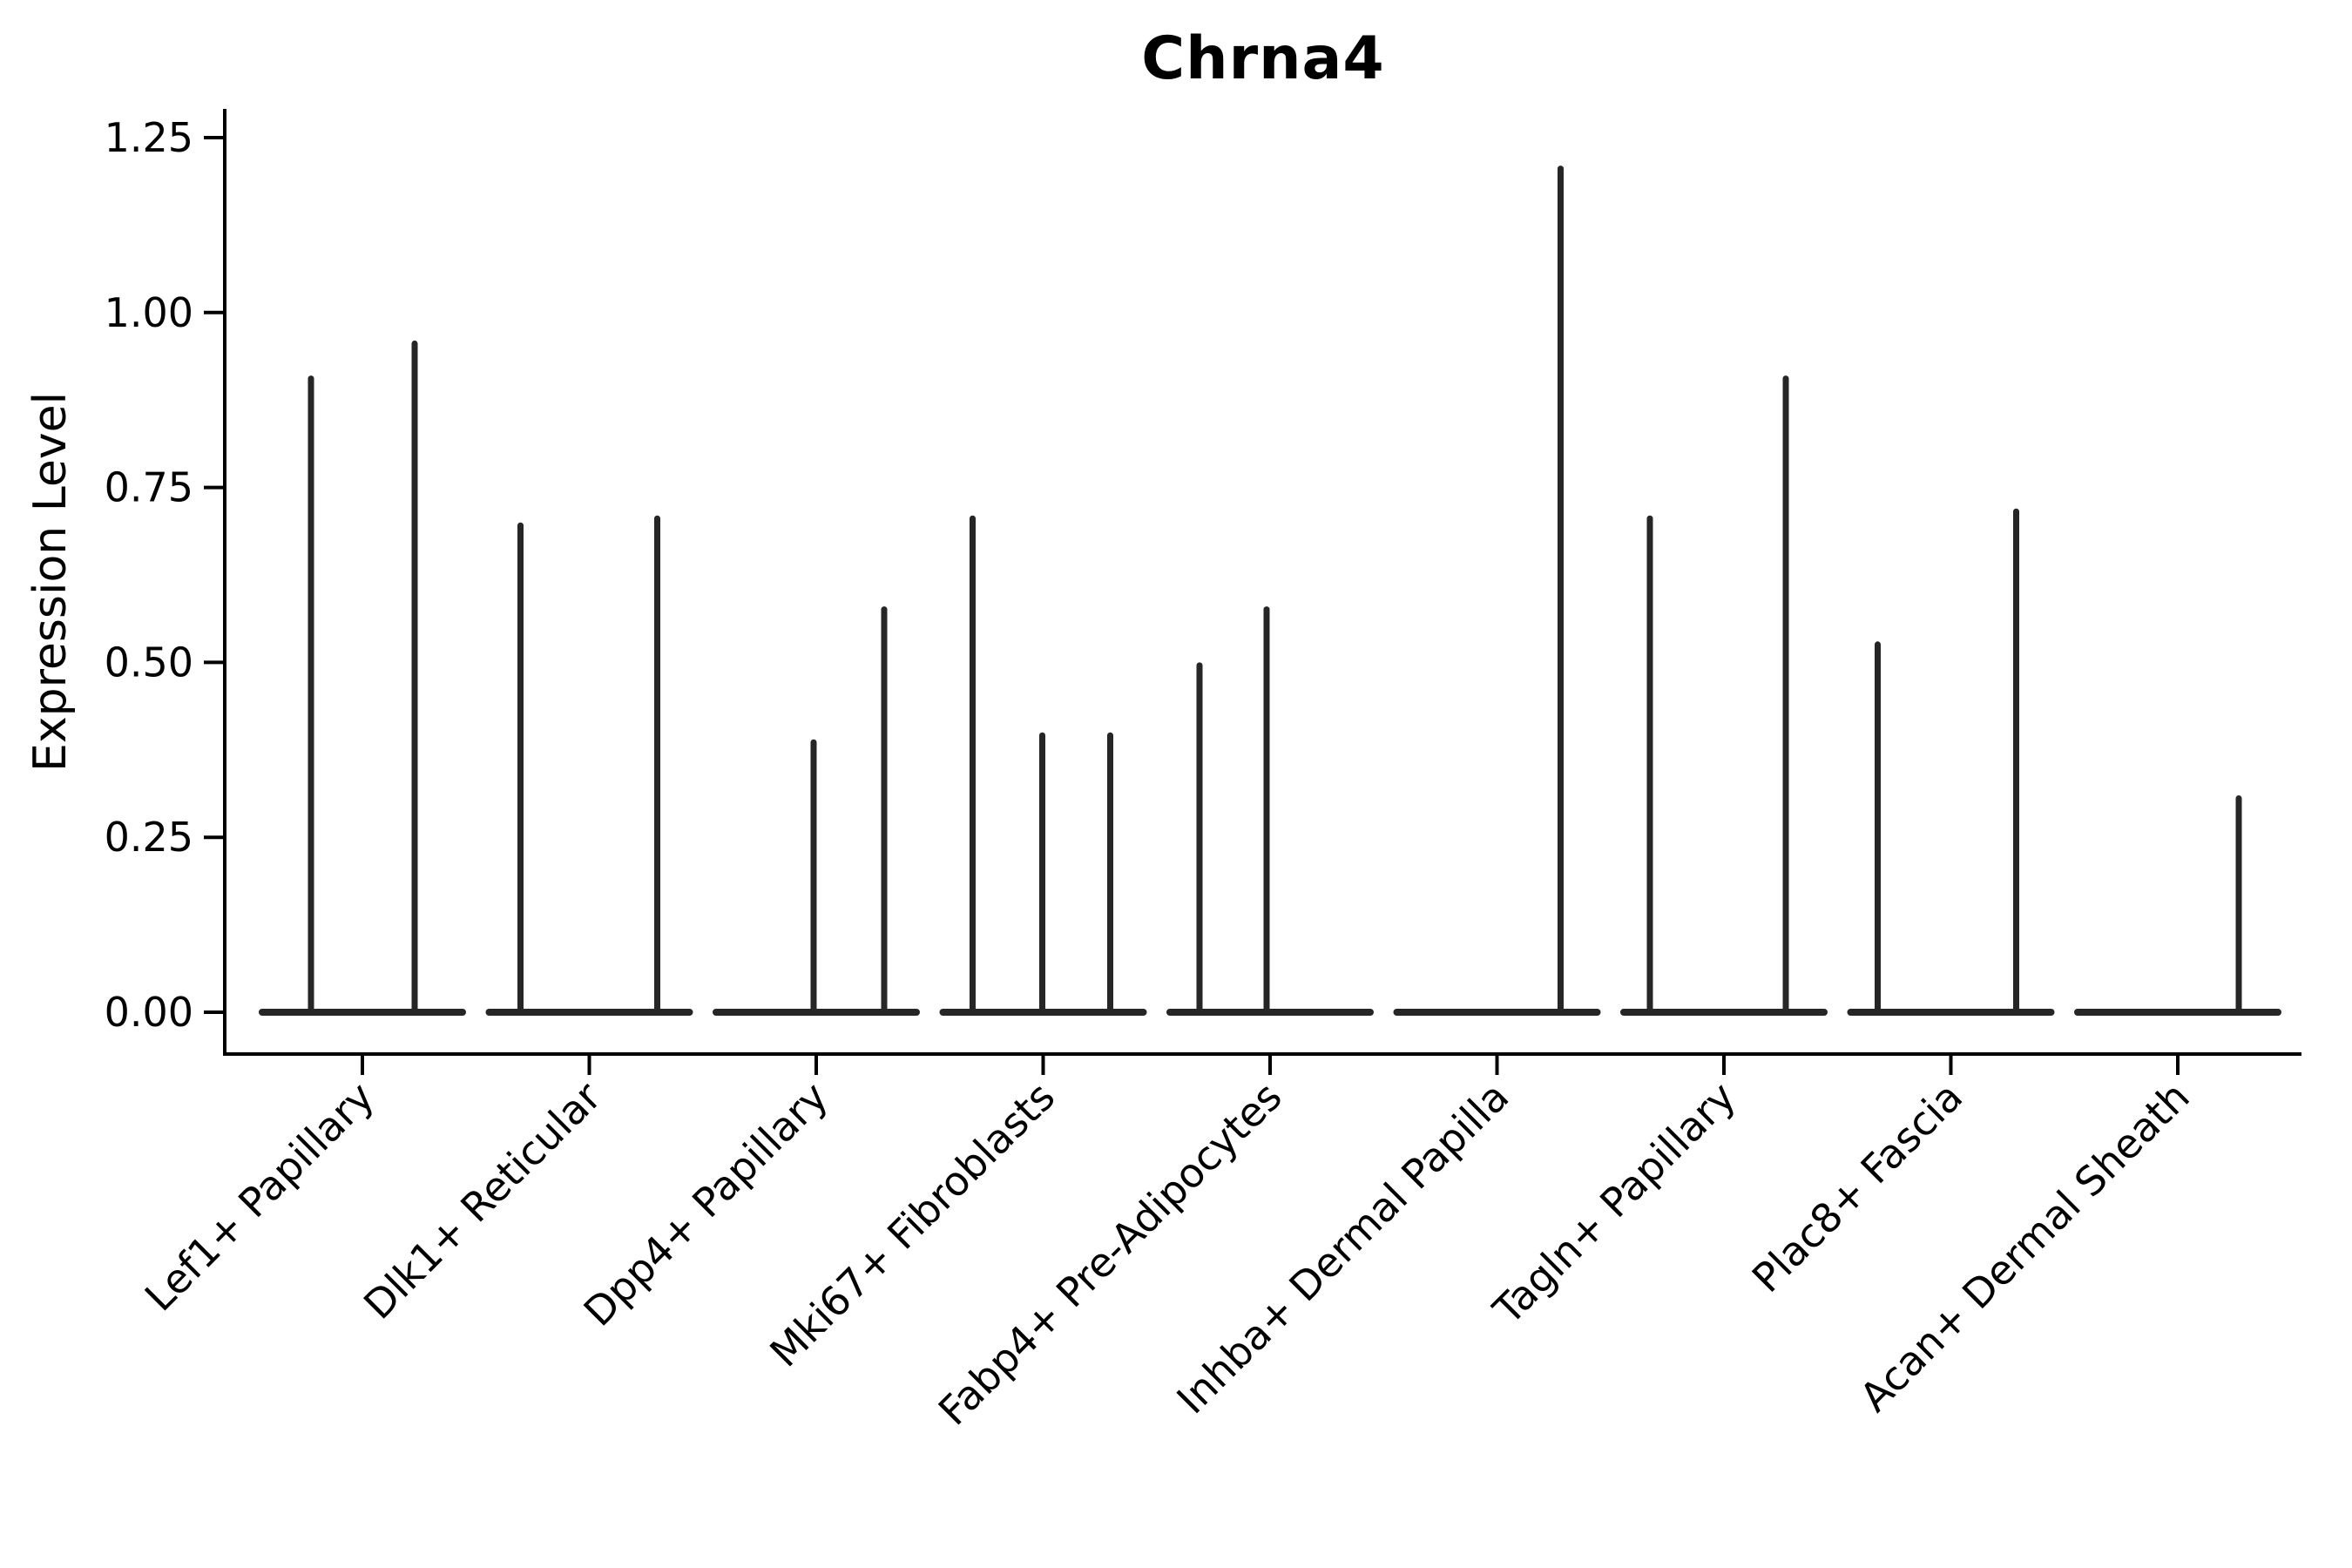  What do you see at coordinates (706, 1204) in the screenshot?
I see `x-tick-label: Dpp4+ Papillary` at bounding box center [706, 1204].